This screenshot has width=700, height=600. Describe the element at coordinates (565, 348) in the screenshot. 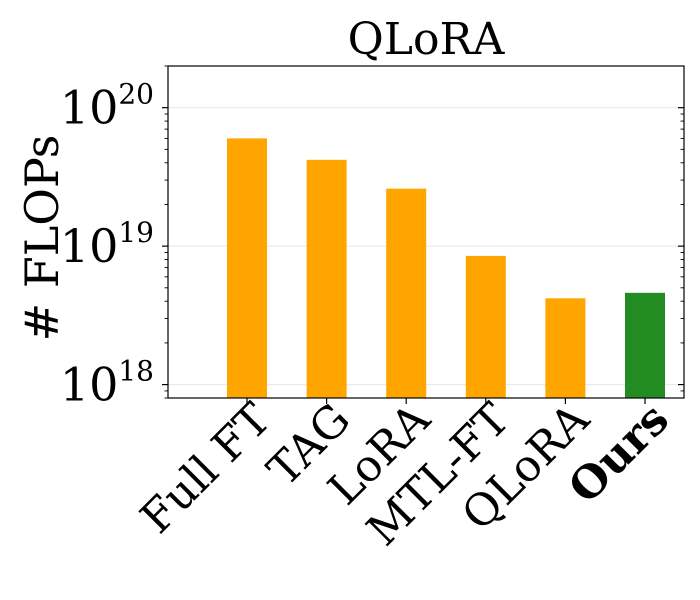

I see `bar-qlora` at that location.